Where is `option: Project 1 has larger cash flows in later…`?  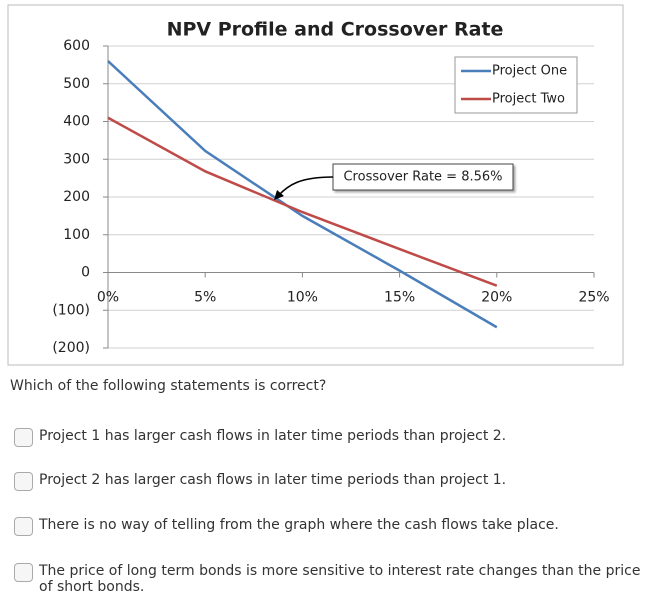
option: Project 1 has larger cash flows in later… is located at coordinates (334, 437).